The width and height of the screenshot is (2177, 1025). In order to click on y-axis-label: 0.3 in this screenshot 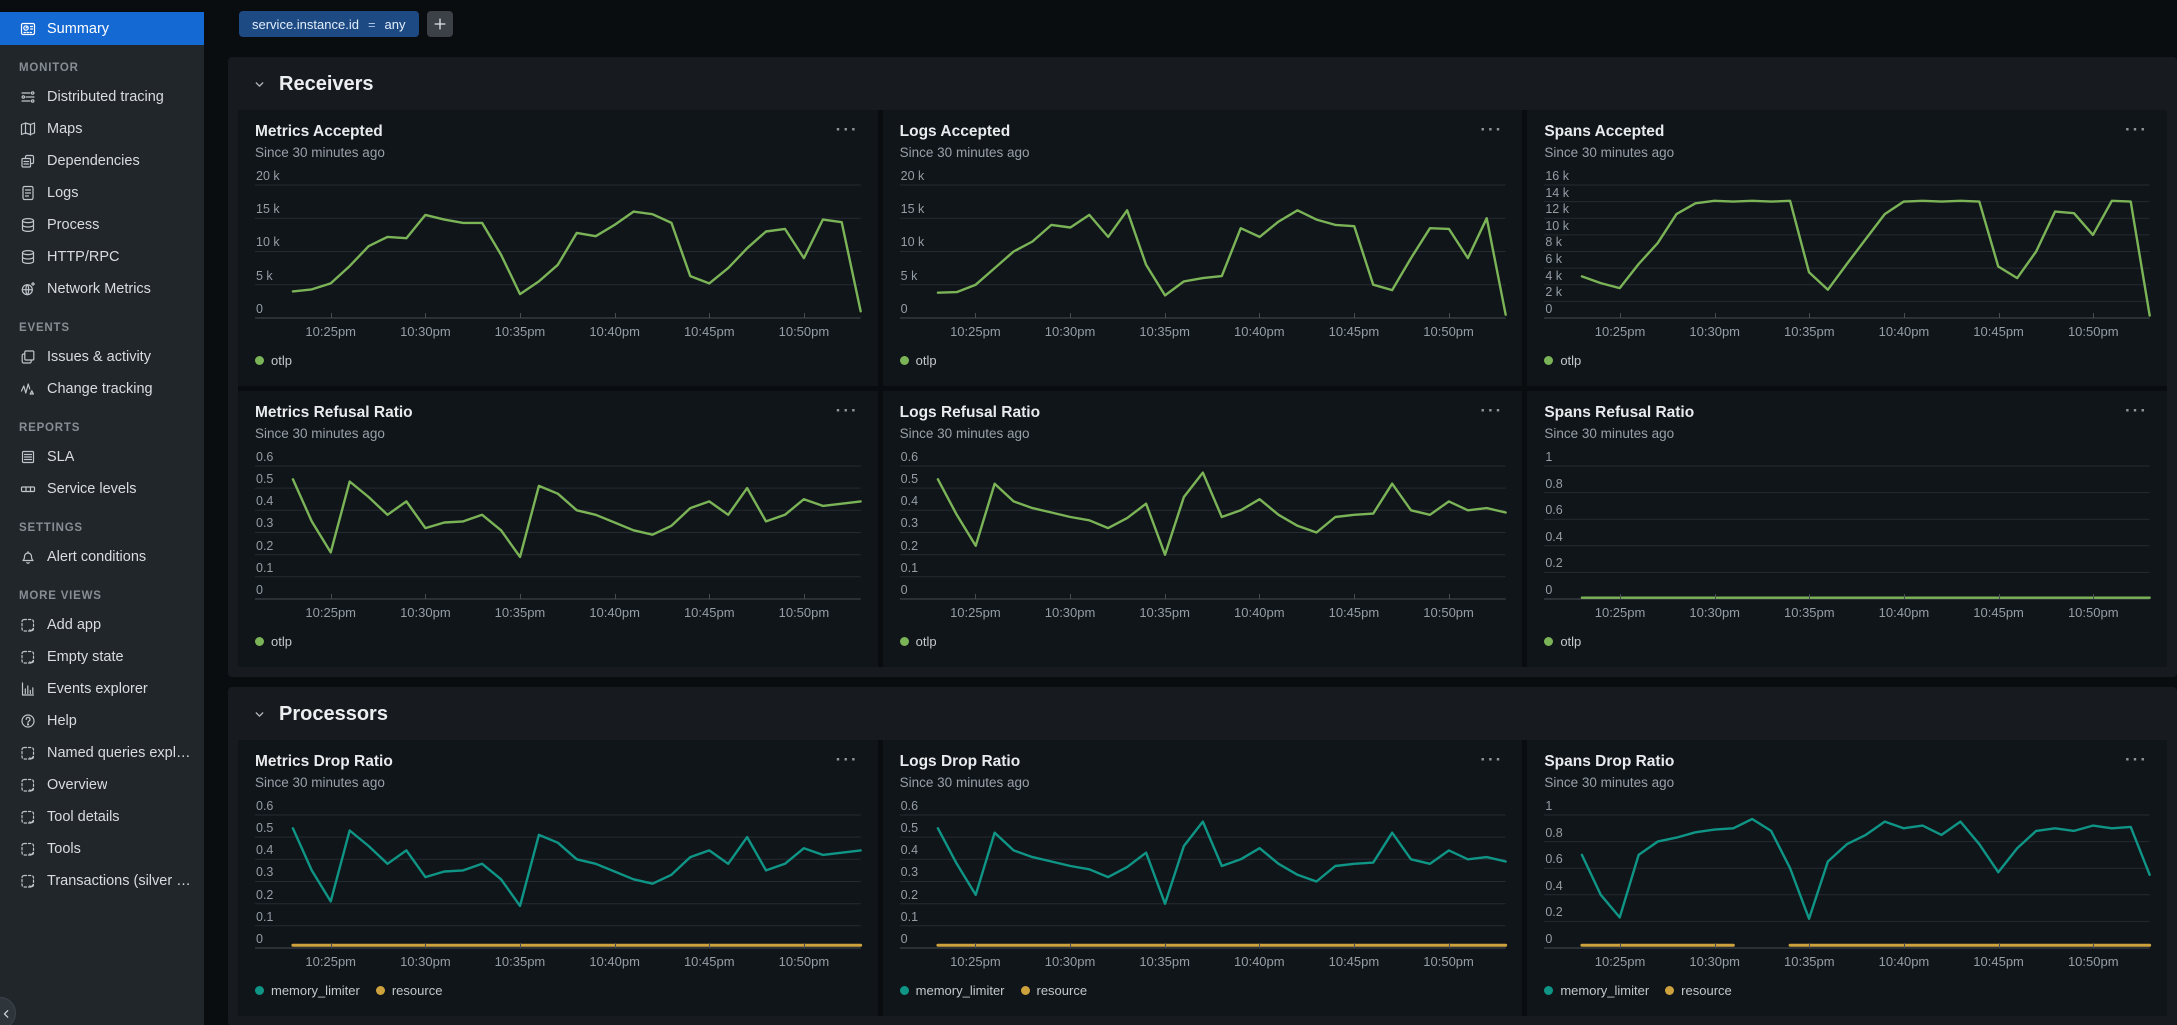, I will do `click(265, 523)`.